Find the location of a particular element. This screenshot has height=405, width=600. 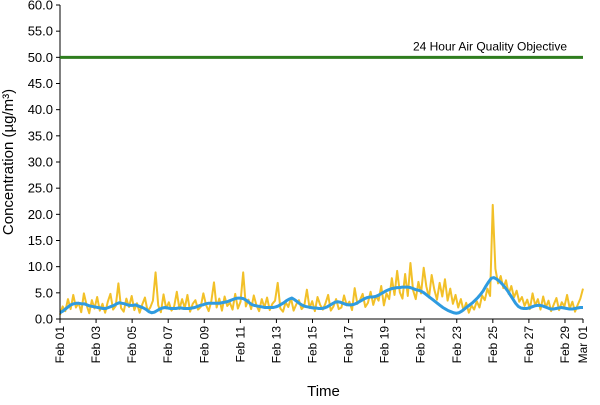

x-tick-label: Feb 07 is located at coordinates (168, 345).